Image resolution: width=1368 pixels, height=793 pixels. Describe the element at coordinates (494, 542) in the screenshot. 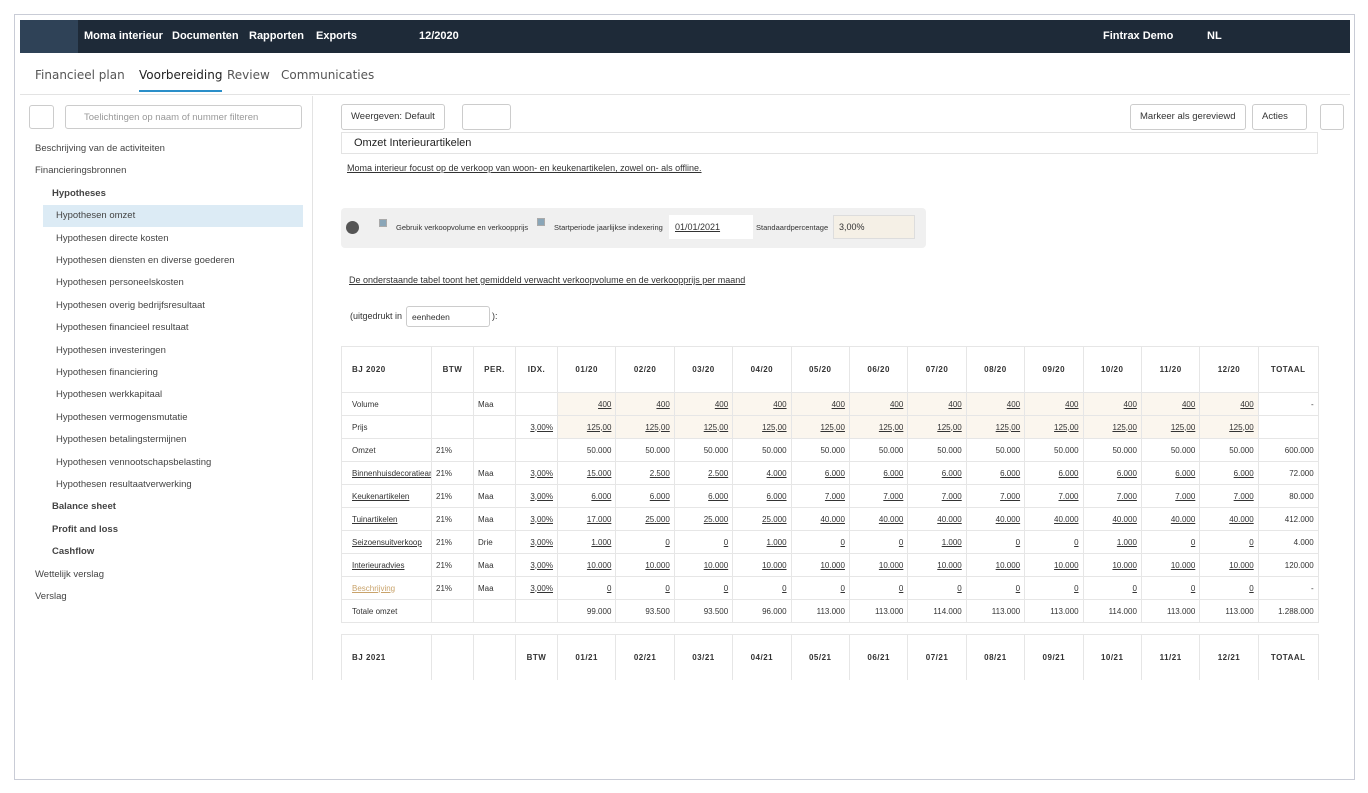

I see `table-cell: Drie` at that location.